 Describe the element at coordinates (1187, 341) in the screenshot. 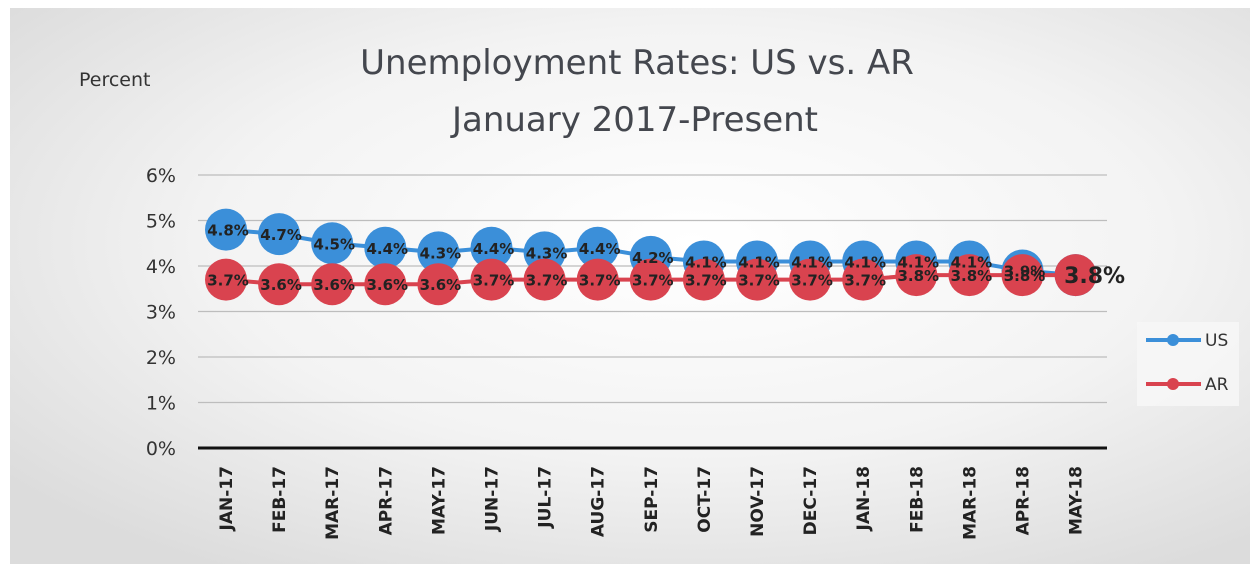

I see `legend-item-us: US` at that location.